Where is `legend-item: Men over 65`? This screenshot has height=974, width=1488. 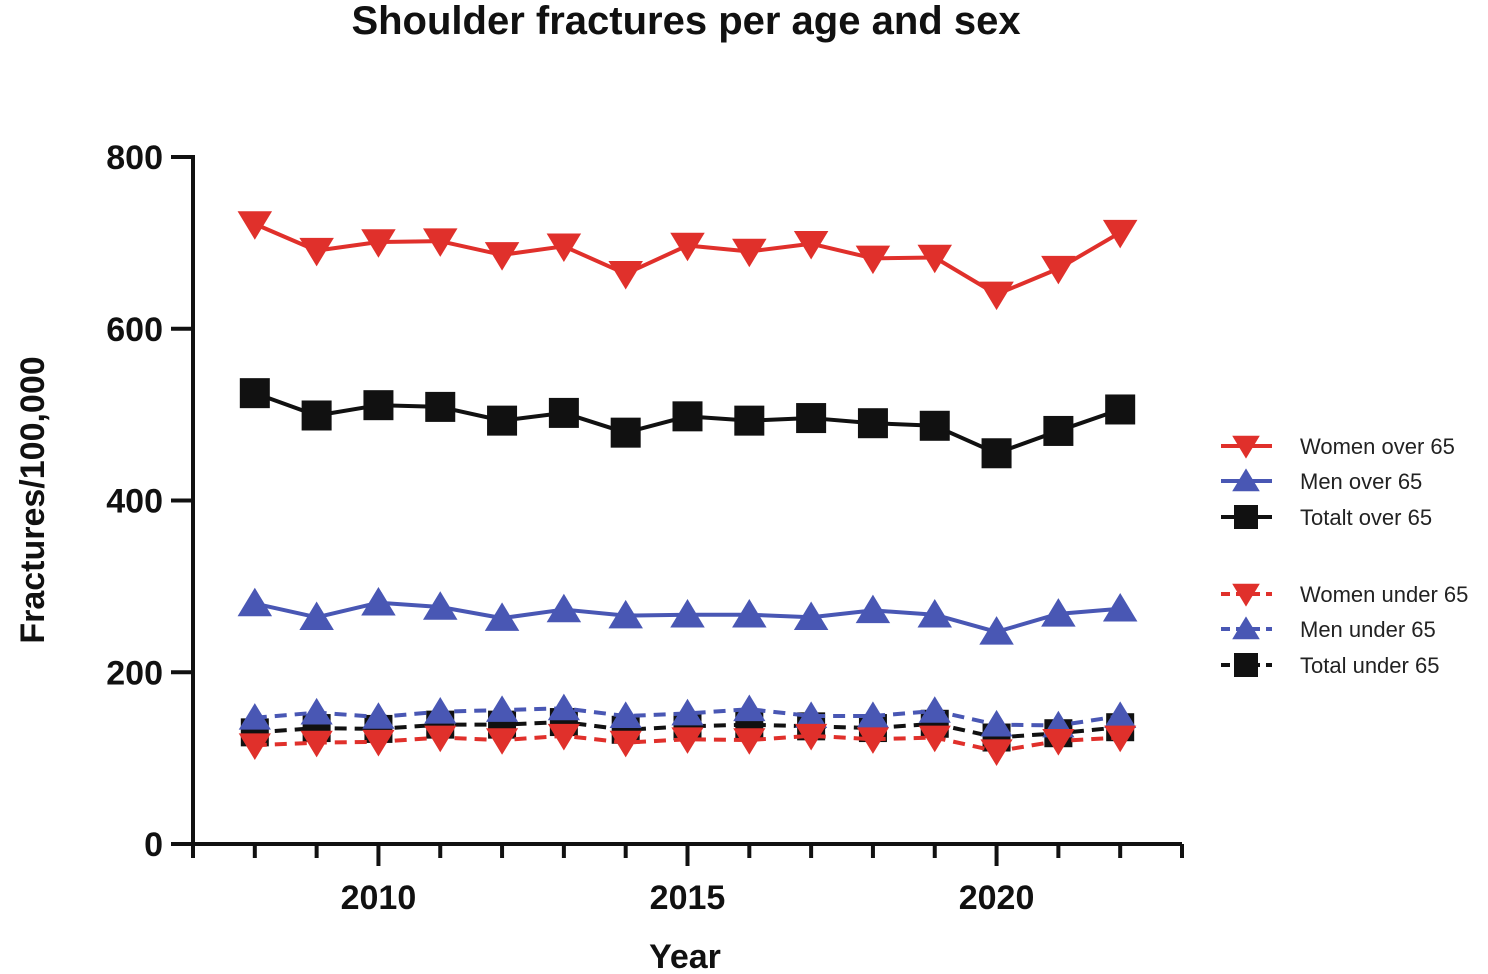
legend-item: Men over 65 is located at coordinates (1321, 481).